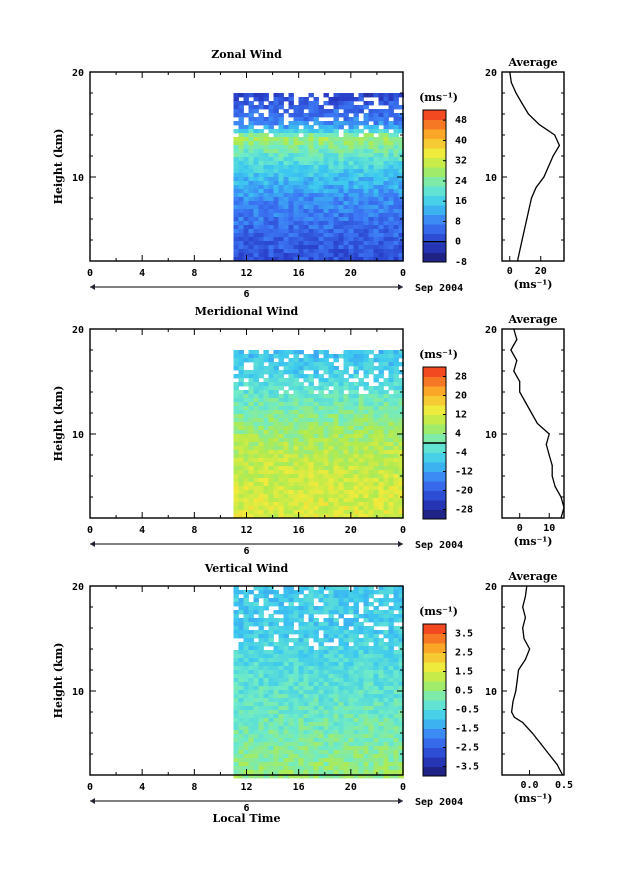 This screenshot has height=873, width=624. What do you see at coordinates (530, 785) in the screenshot?
I see `average-x-tick-label: 0.0` at bounding box center [530, 785].